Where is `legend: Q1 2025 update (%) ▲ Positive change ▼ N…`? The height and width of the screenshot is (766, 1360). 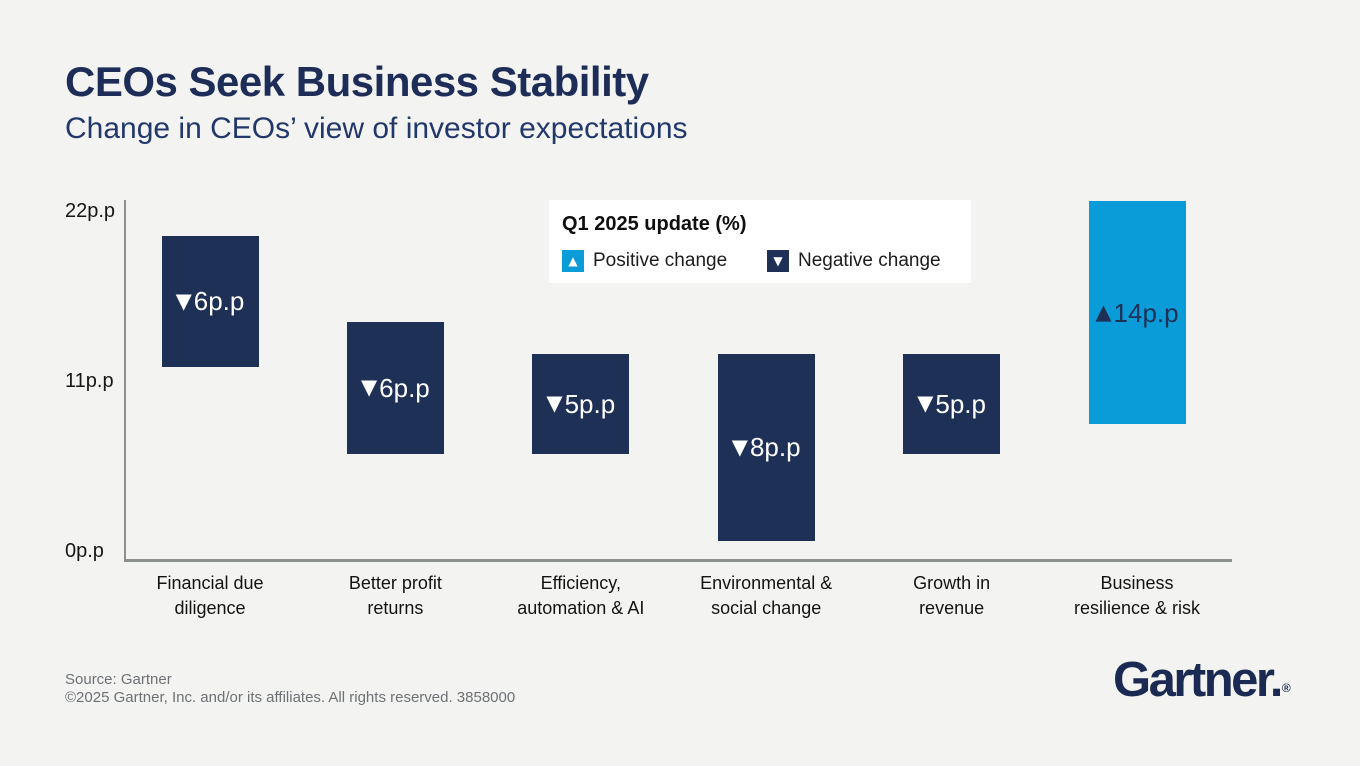
legend: Q1 2025 update (%) ▲ Positive change ▼ N… is located at coordinates (760, 241).